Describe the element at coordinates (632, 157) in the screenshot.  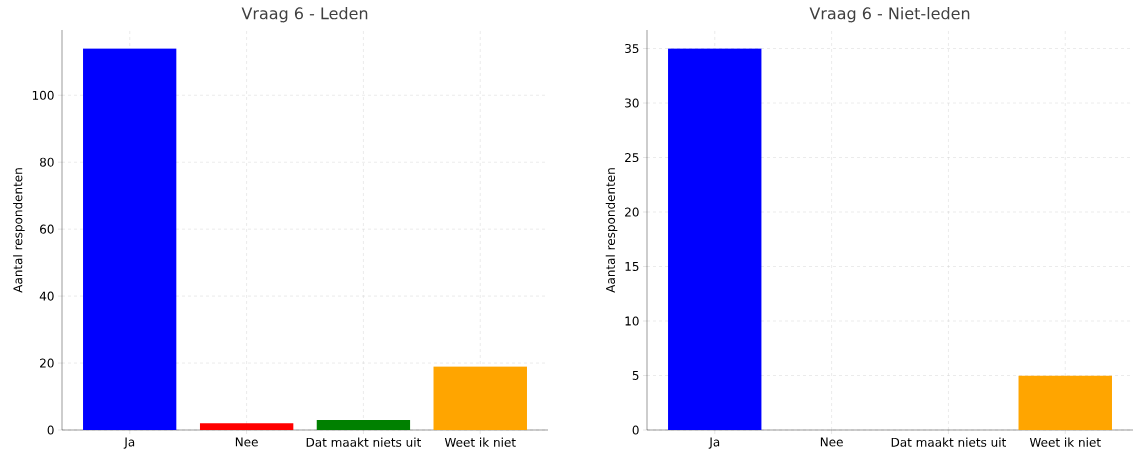
I see `y-tick-label: 25` at that location.